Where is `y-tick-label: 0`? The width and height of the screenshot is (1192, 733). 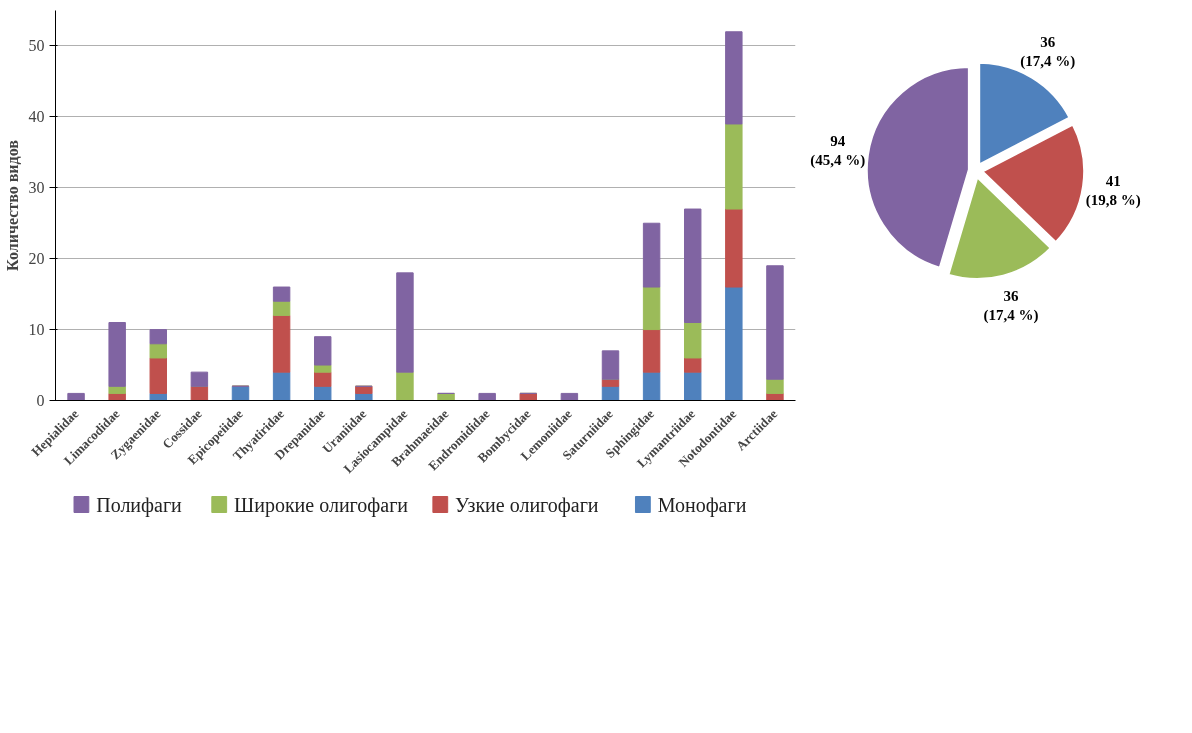
y-tick-label: 0 is located at coordinates (40, 400).